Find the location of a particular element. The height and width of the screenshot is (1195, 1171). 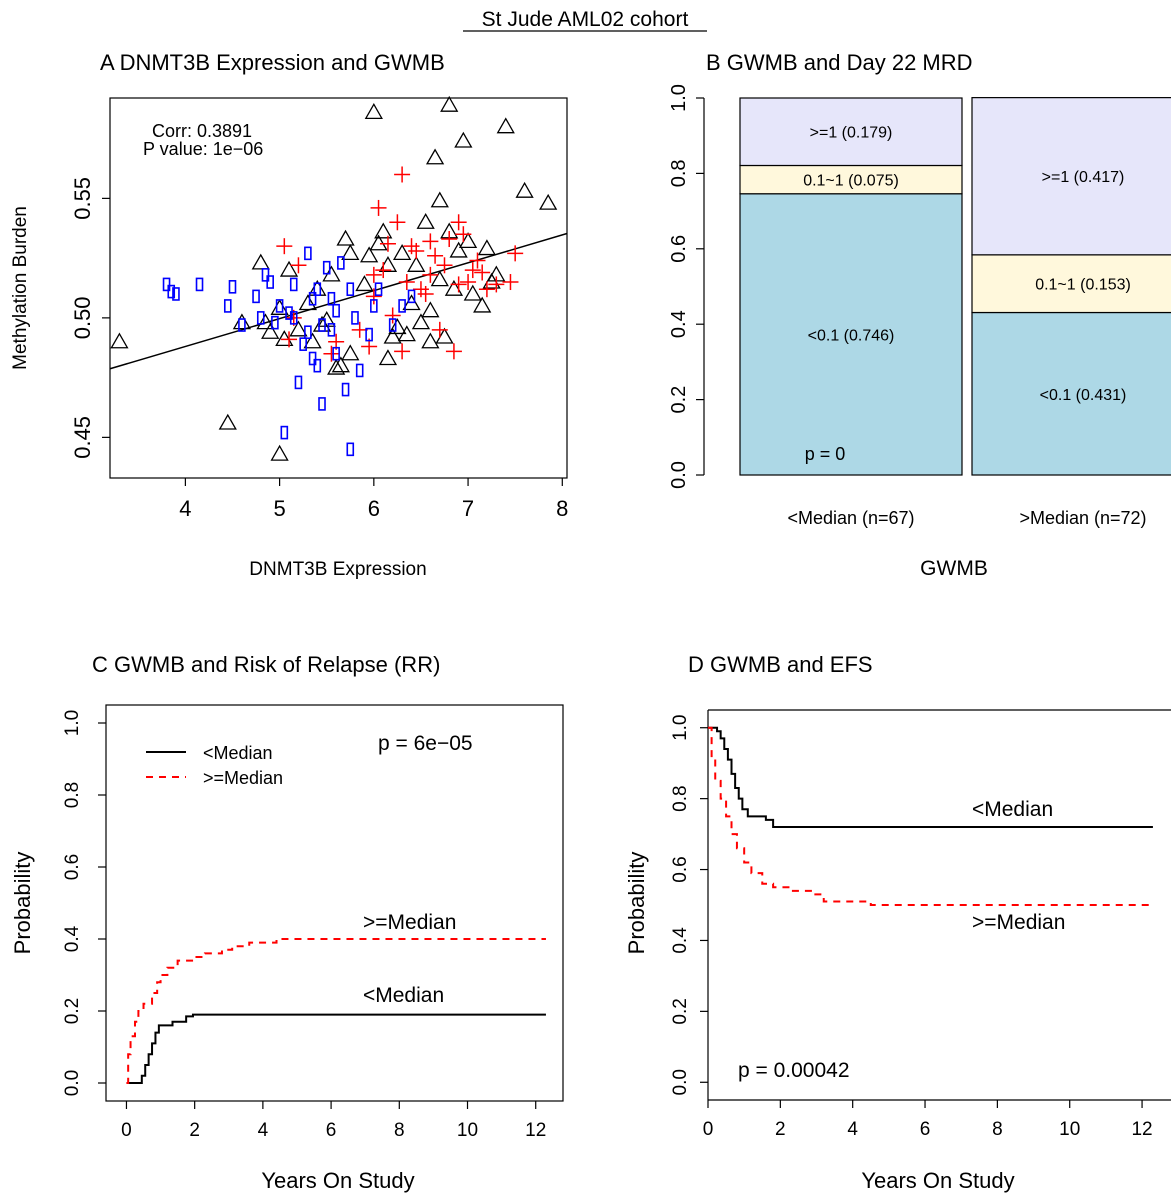

panel-b-xlabel: GWMB is located at coordinates (954, 568).